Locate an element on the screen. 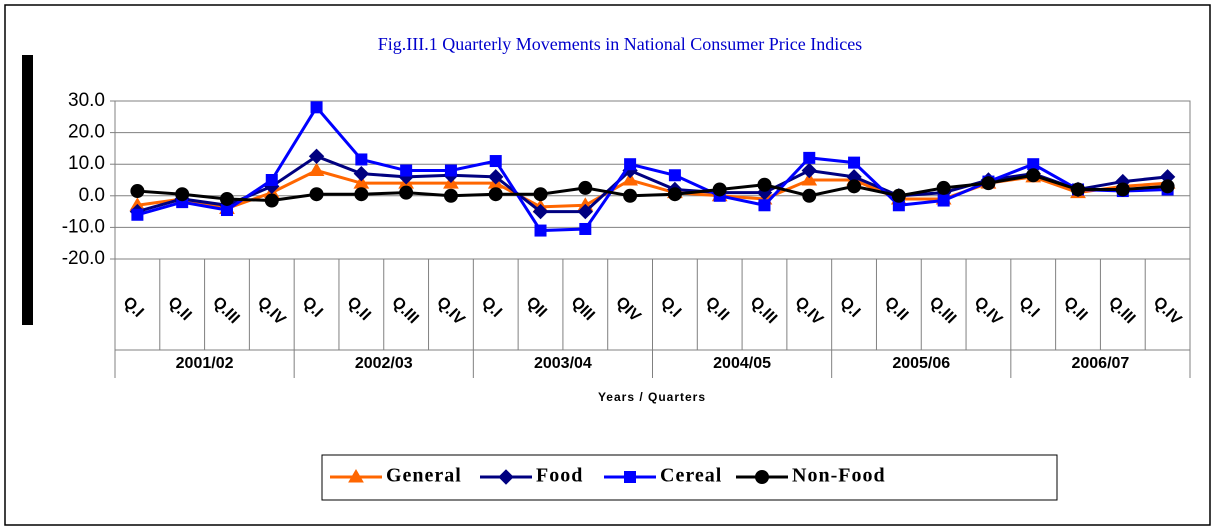  x-axis-title: Years / Quarters is located at coordinates (652, 397).